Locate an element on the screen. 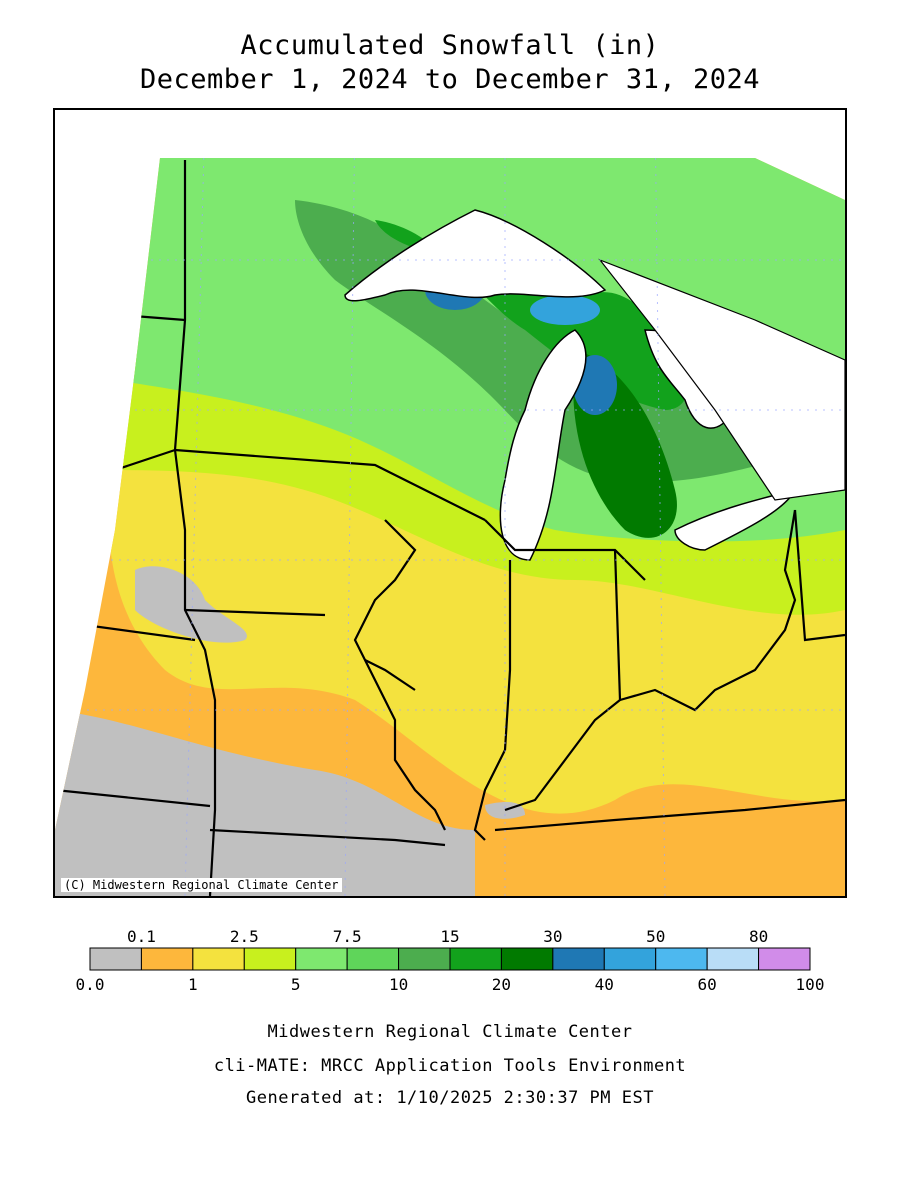 The height and width of the screenshot is (1200, 900). map-date-range: December 1, 2024 to December 31, 2024 is located at coordinates (450, 79).